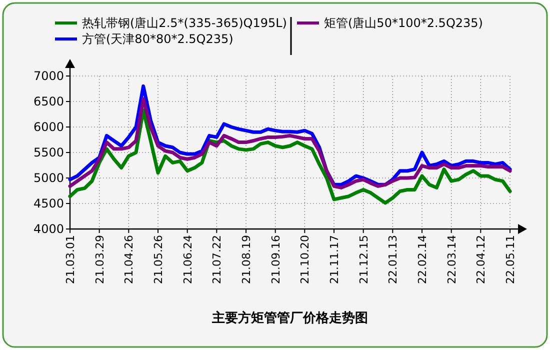 The width and height of the screenshot is (550, 350). I want to click on y-tick-label: 5000, so click(48, 178).